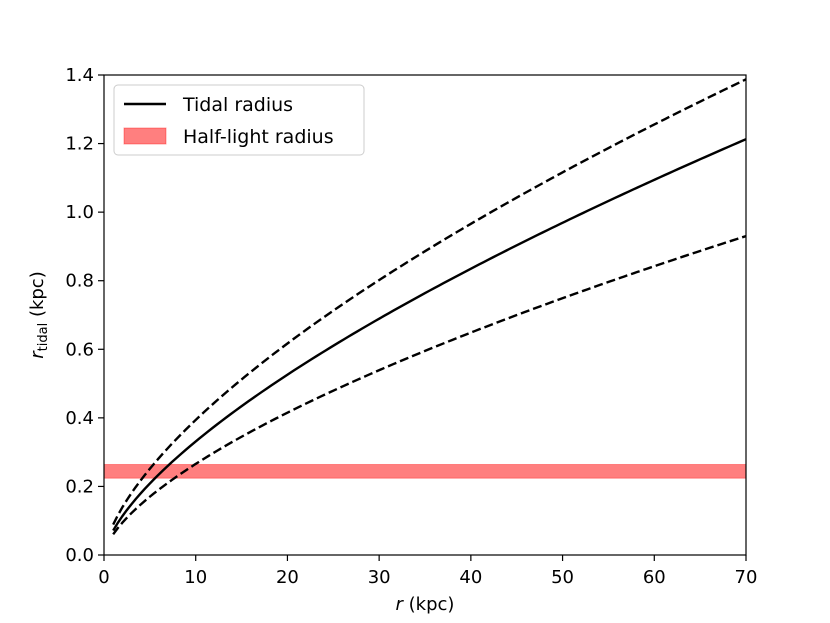  What do you see at coordinates (195, 577) in the screenshot?
I see `x-tick-label: 10` at bounding box center [195, 577].